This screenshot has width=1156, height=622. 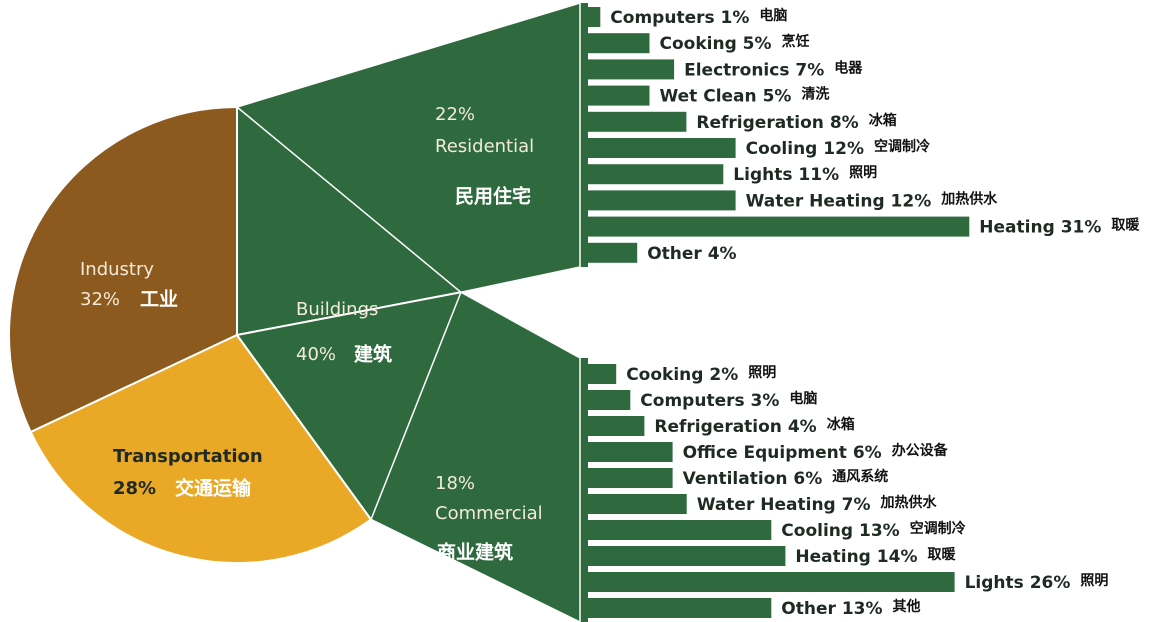 I want to click on bar-label: Lights 11%, so click(x=786, y=175).